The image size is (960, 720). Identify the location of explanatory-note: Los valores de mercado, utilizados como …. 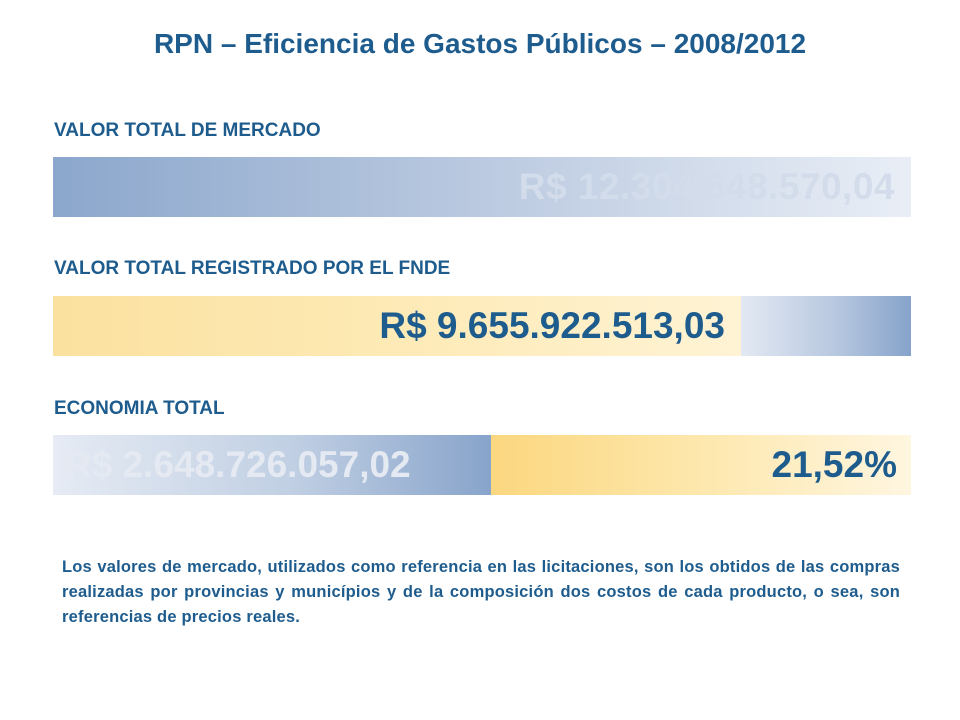
(481, 592).